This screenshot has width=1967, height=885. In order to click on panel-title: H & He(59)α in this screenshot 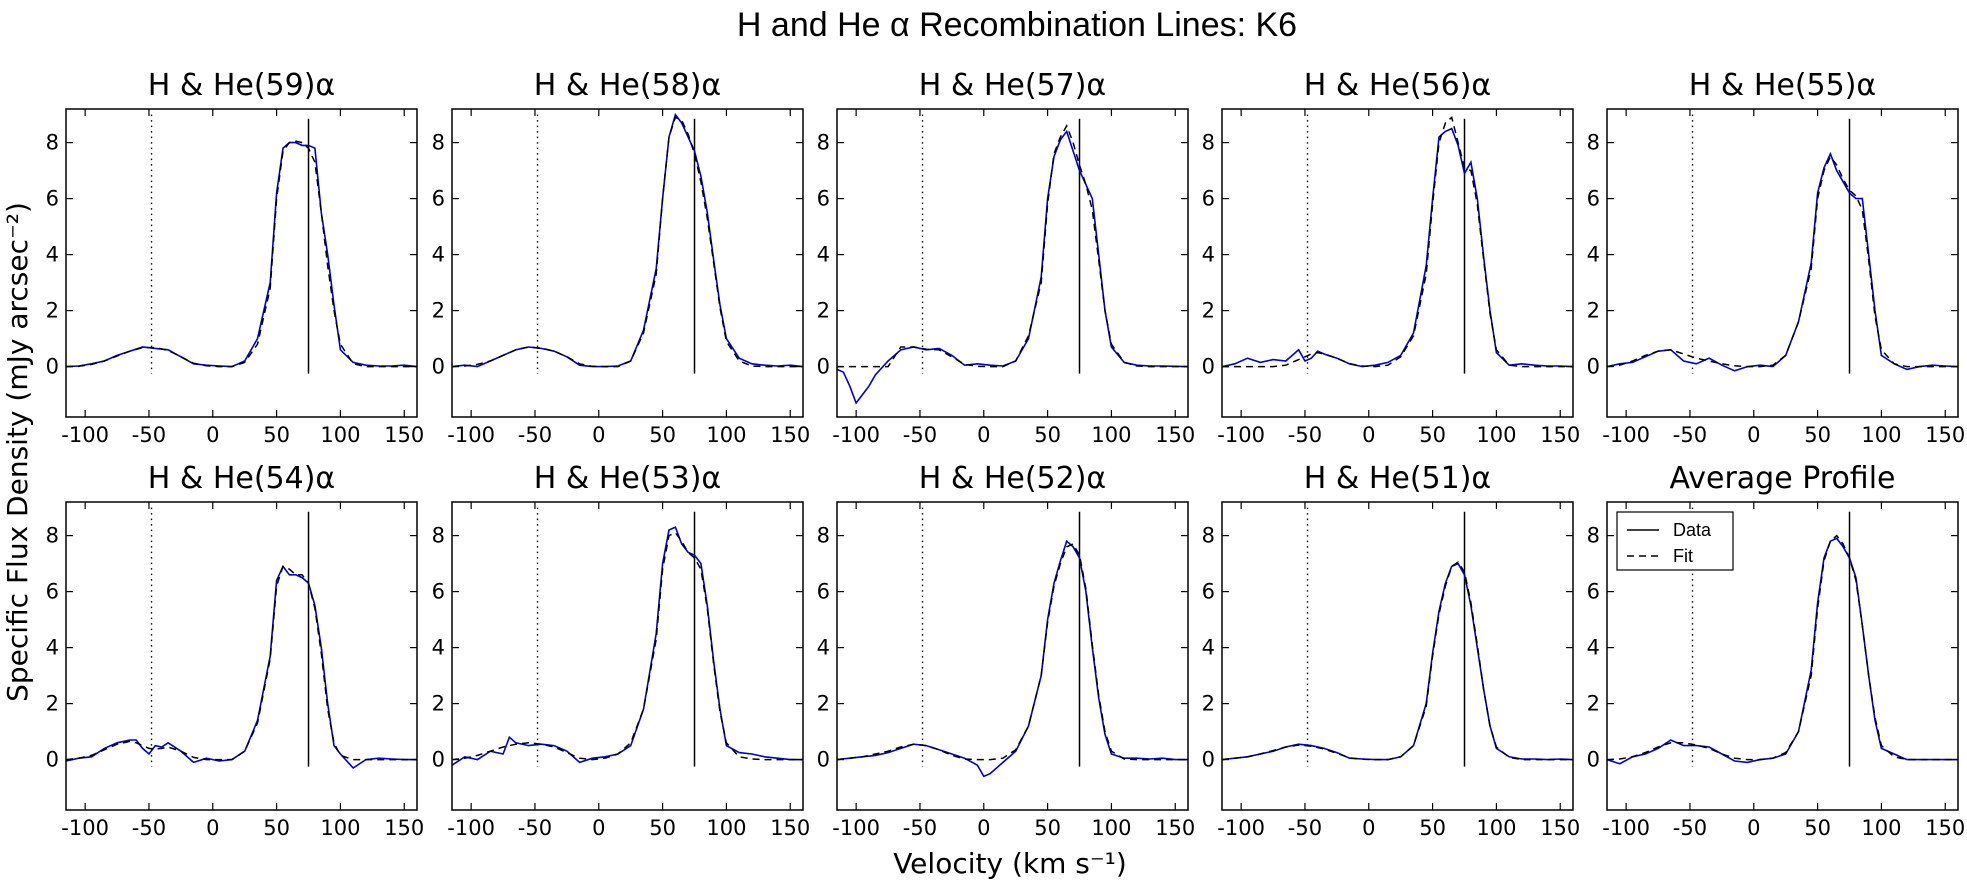, I will do `click(241, 85)`.